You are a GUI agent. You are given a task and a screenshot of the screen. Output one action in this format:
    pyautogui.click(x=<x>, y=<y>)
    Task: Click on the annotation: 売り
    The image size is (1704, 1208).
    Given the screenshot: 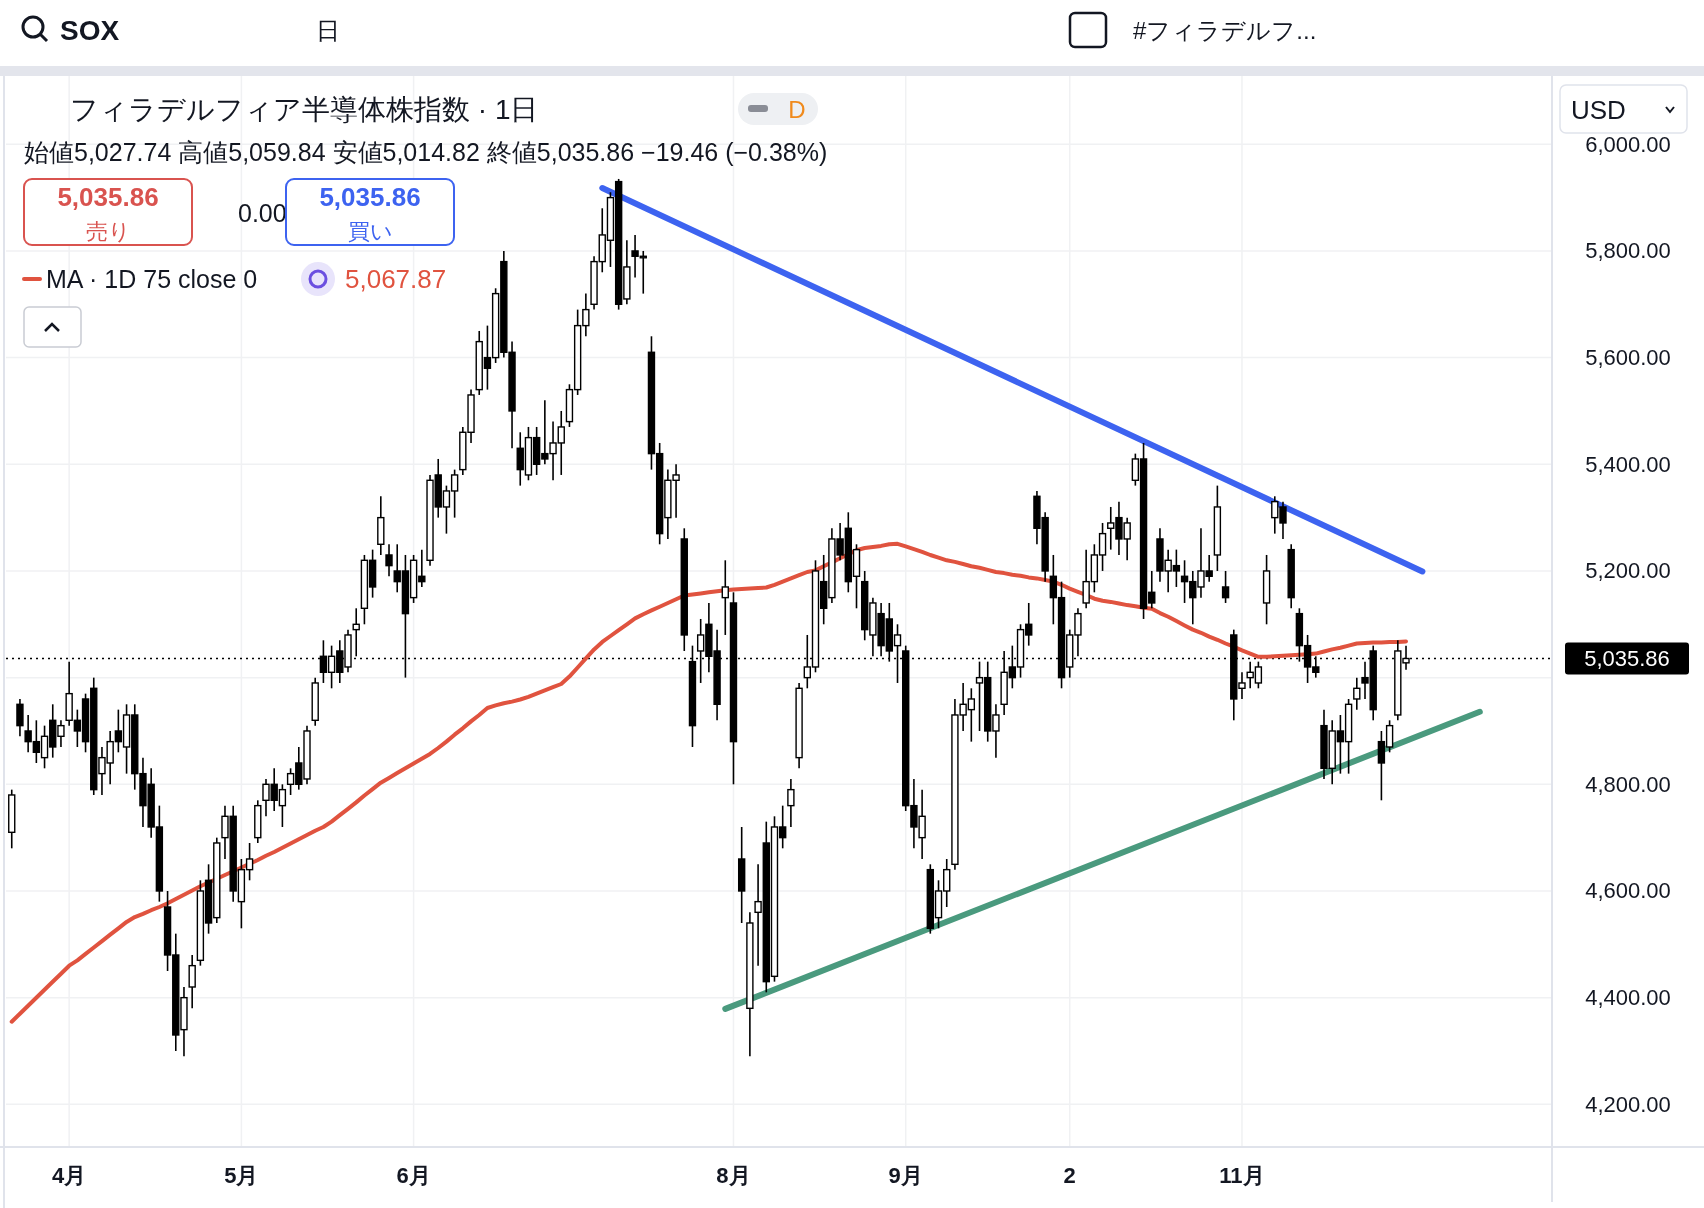 What is the action you would take?
    pyautogui.click(x=108, y=231)
    